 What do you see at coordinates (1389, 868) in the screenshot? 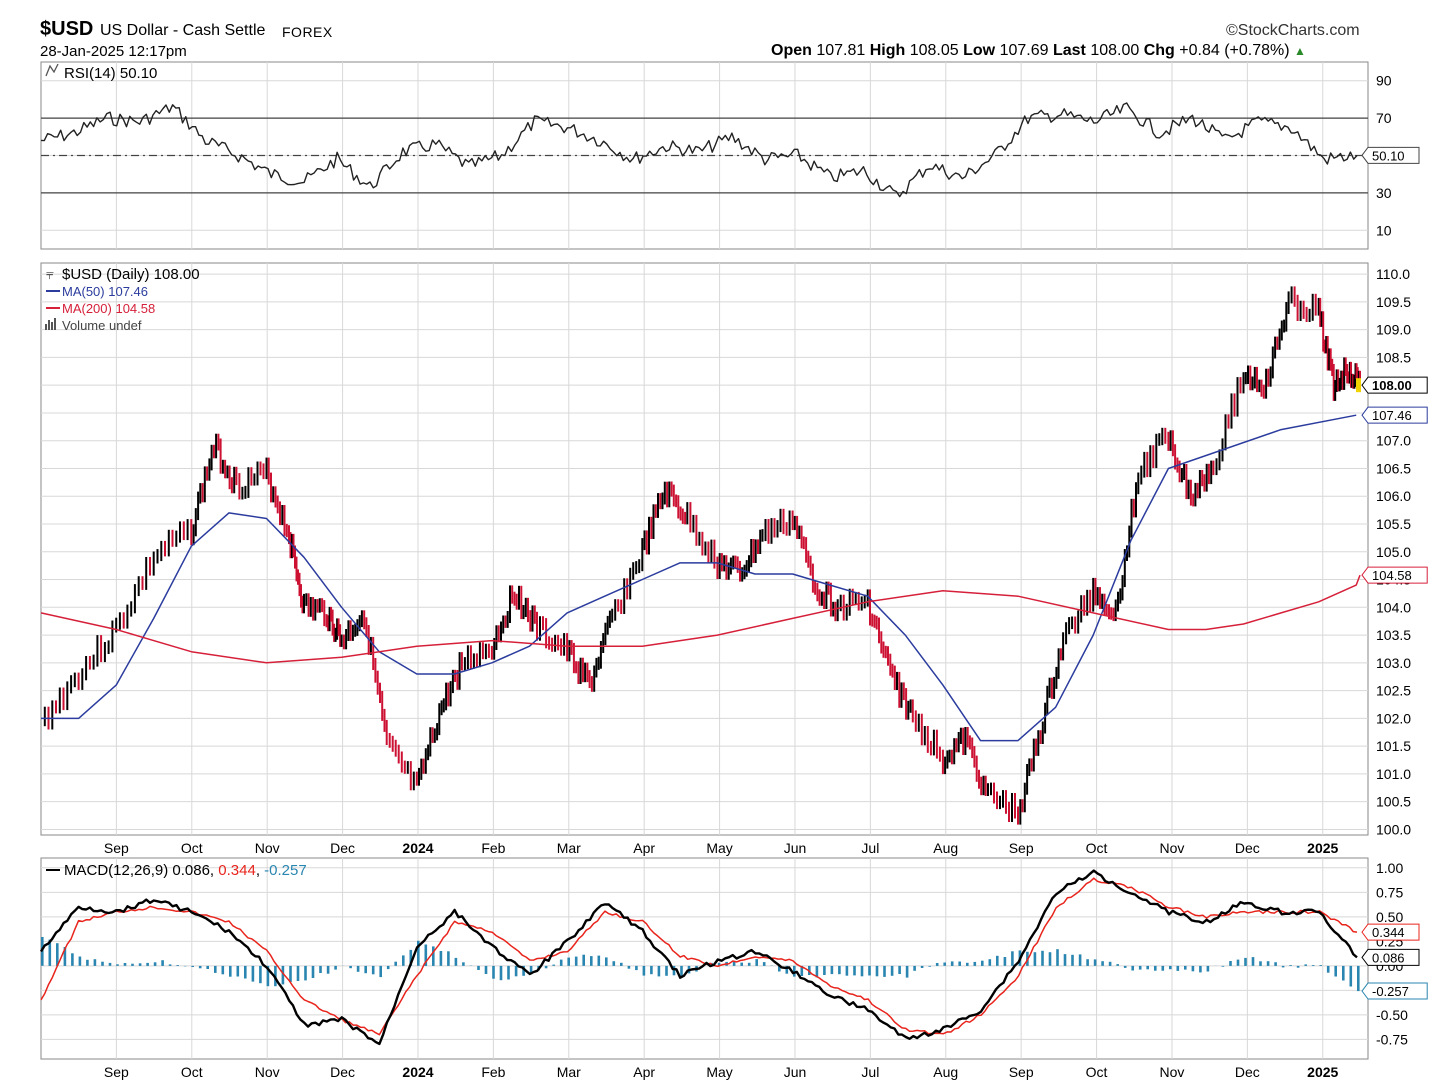
I see `macd-ytick: 1.00` at bounding box center [1389, 868].